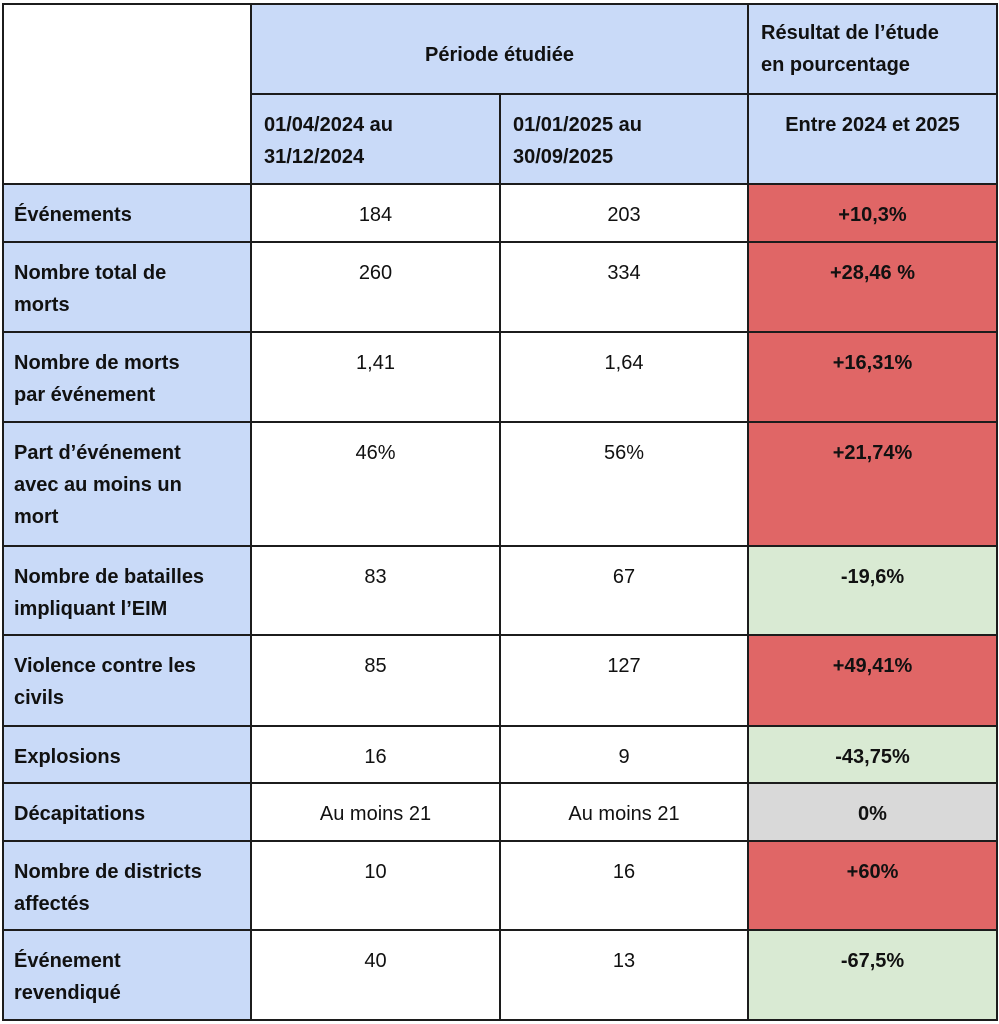 The image size is (999, 1024). What do you see at coordinates (577, 125) in the screenshot?
I see `period2-line1: 01/01/2025 au` at bounding box center [577, 125].